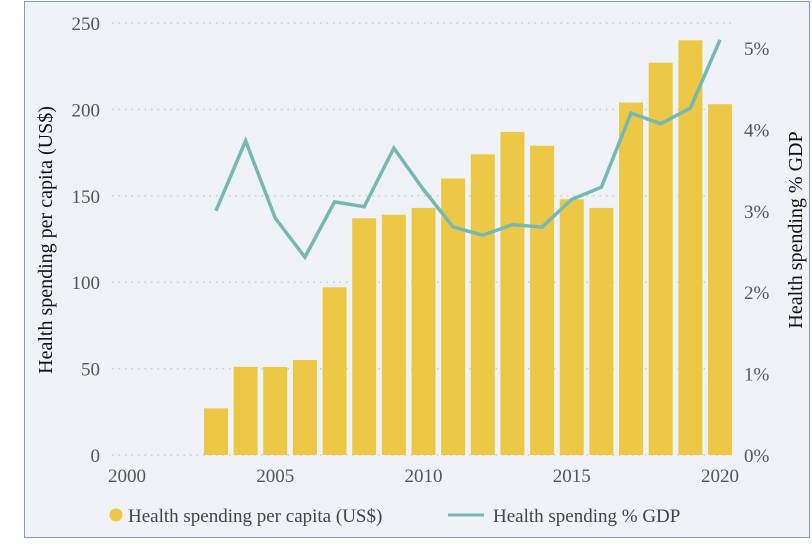 The width and height of the screenshot is (812, 547). What do you see at coordinates (757, 456) in the screenshot?
I see `y2-tick-label: 0%` at bounding box center [757, 456].